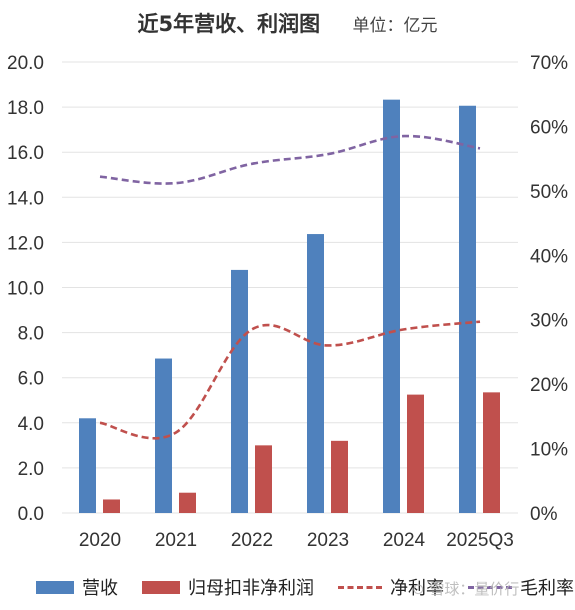  I want to click on title-row: 近5年营收、利润图 单位：亿元, so click(287, 23).